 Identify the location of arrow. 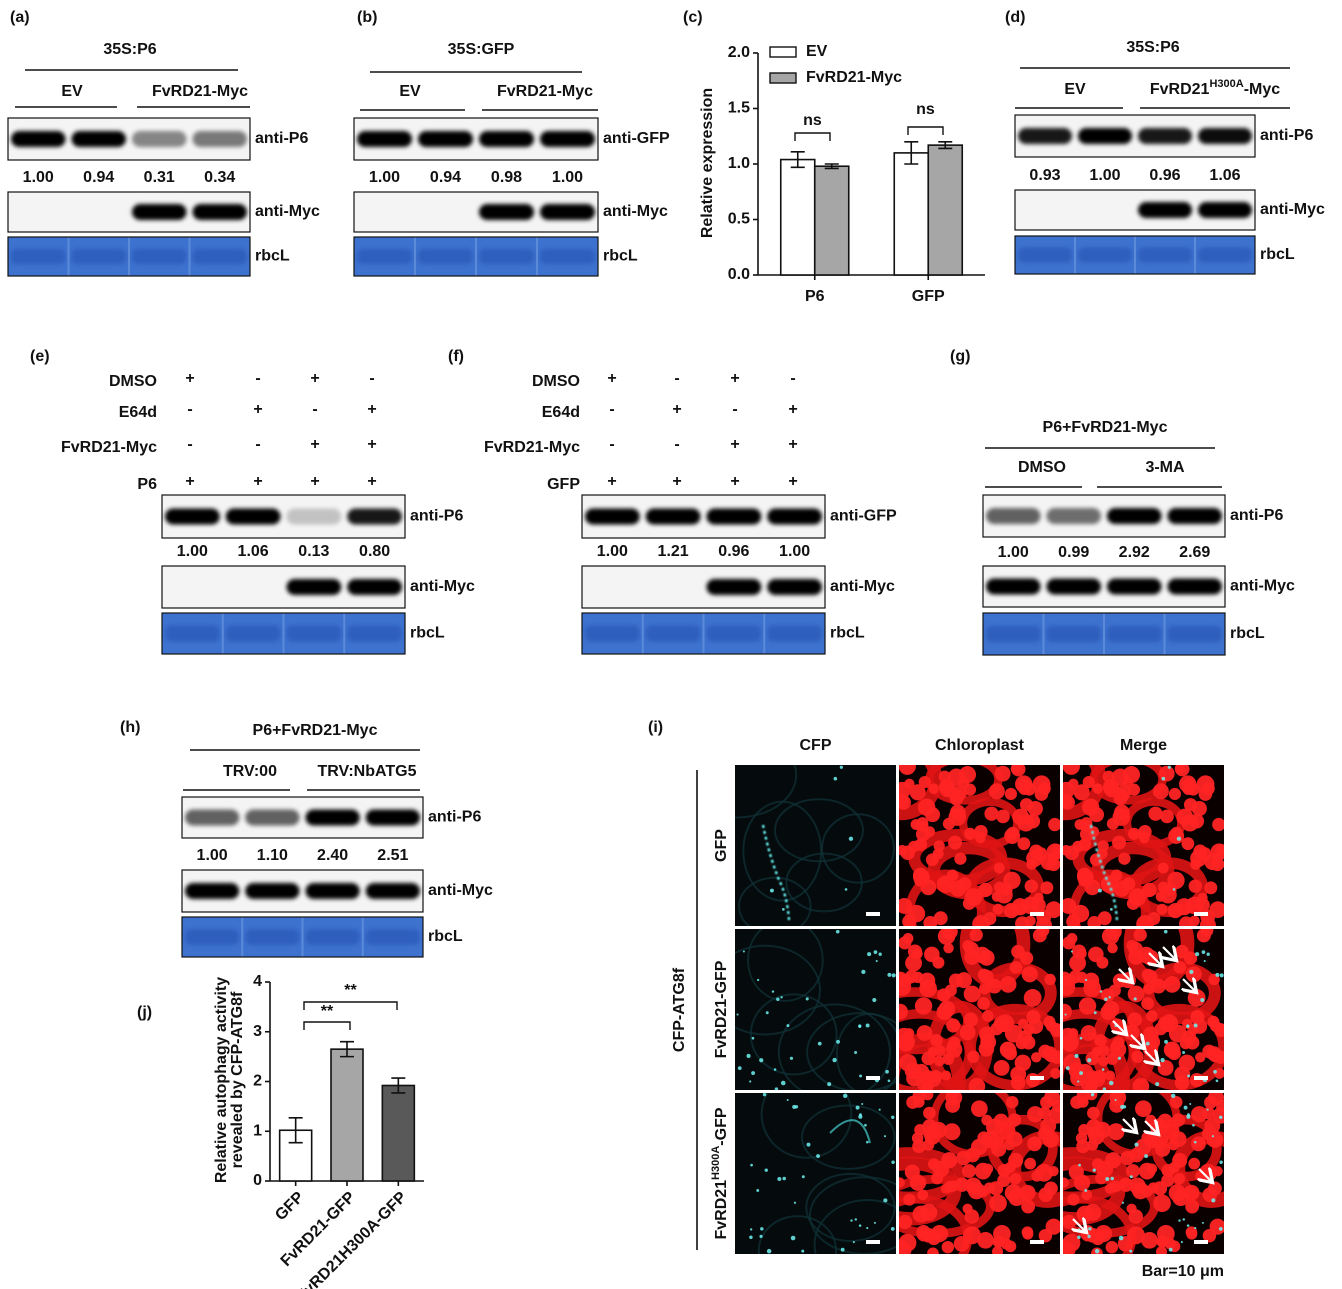
(1151, 1127).